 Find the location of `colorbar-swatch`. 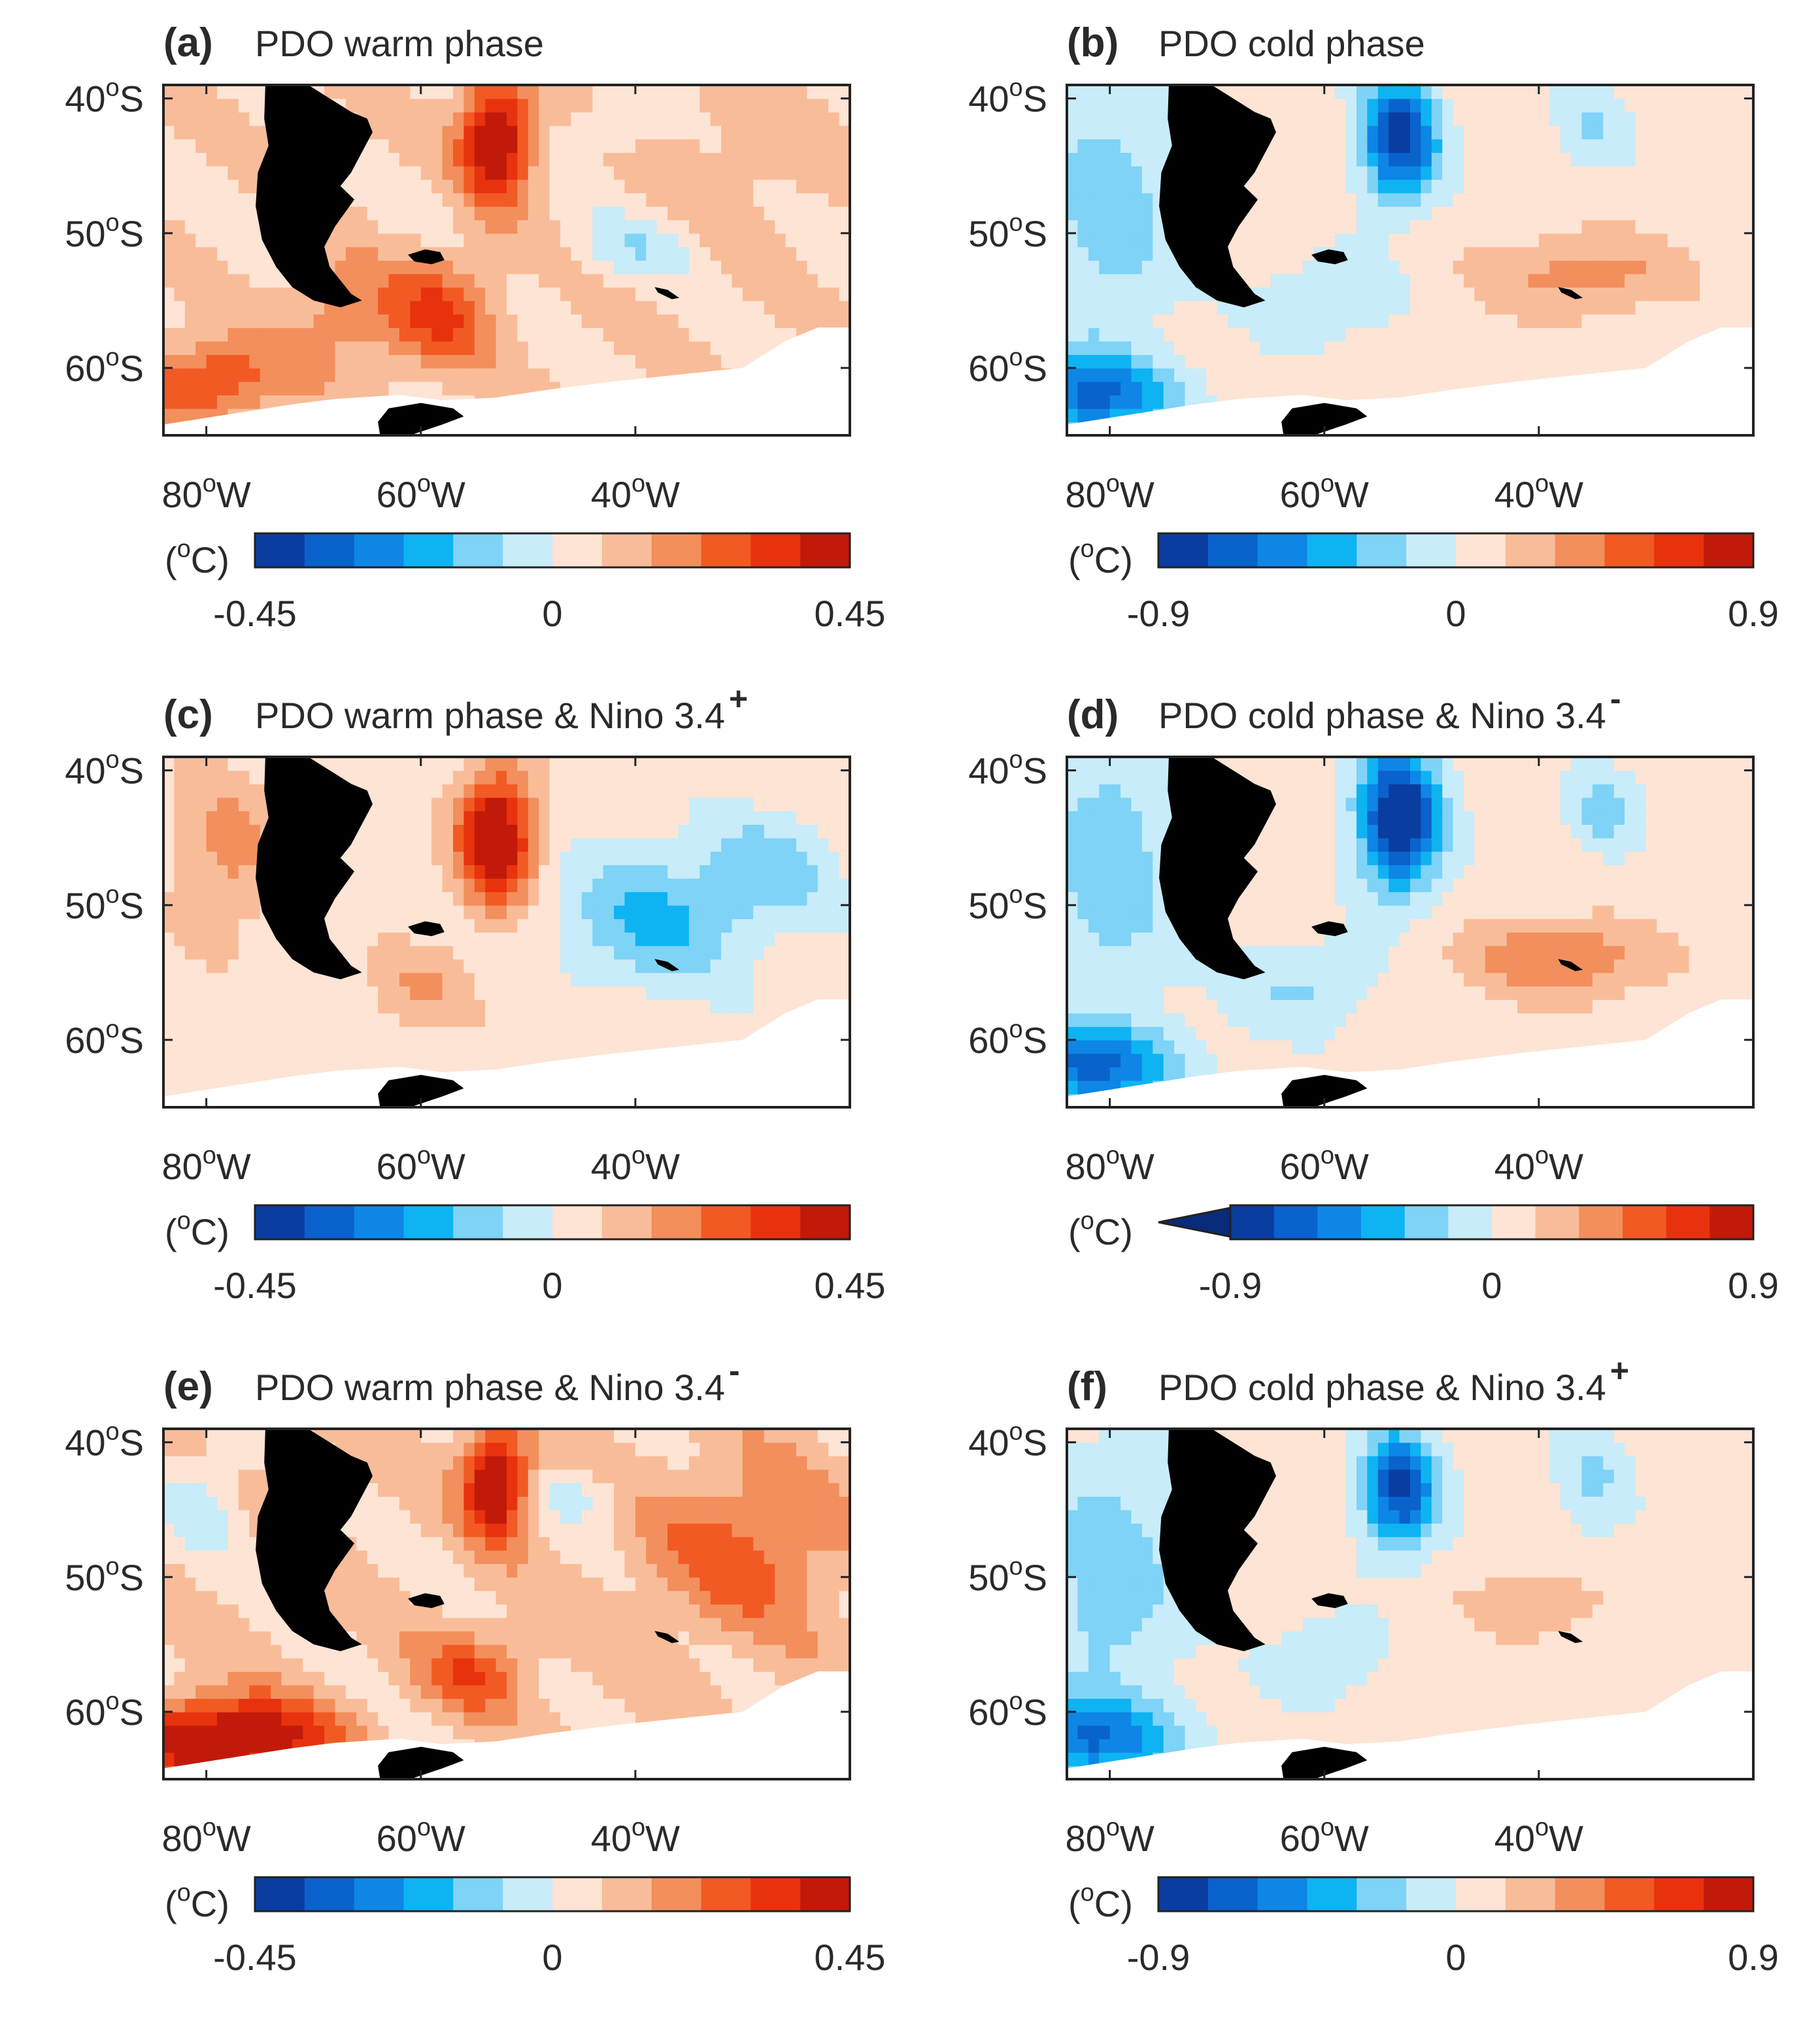

colorbar-swatch is located at coordinates (1530, 550).